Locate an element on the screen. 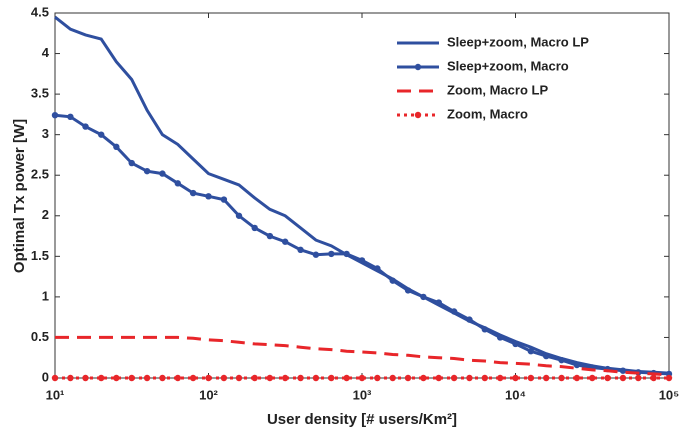  legend-label: Sleep+zoom, Macro is located at coordinates (508, 65).